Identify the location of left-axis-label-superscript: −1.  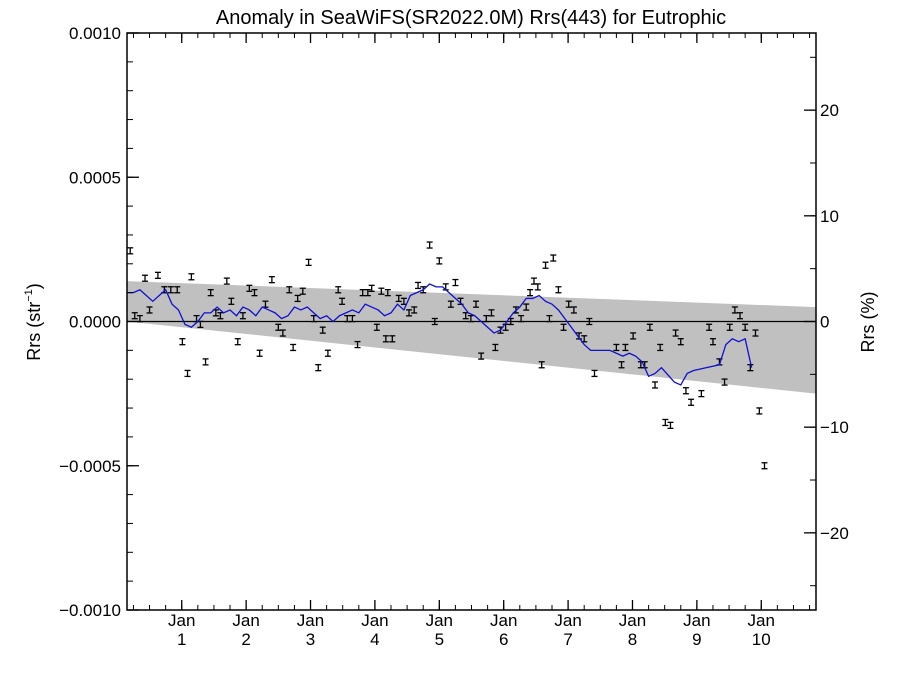
(29, 295).